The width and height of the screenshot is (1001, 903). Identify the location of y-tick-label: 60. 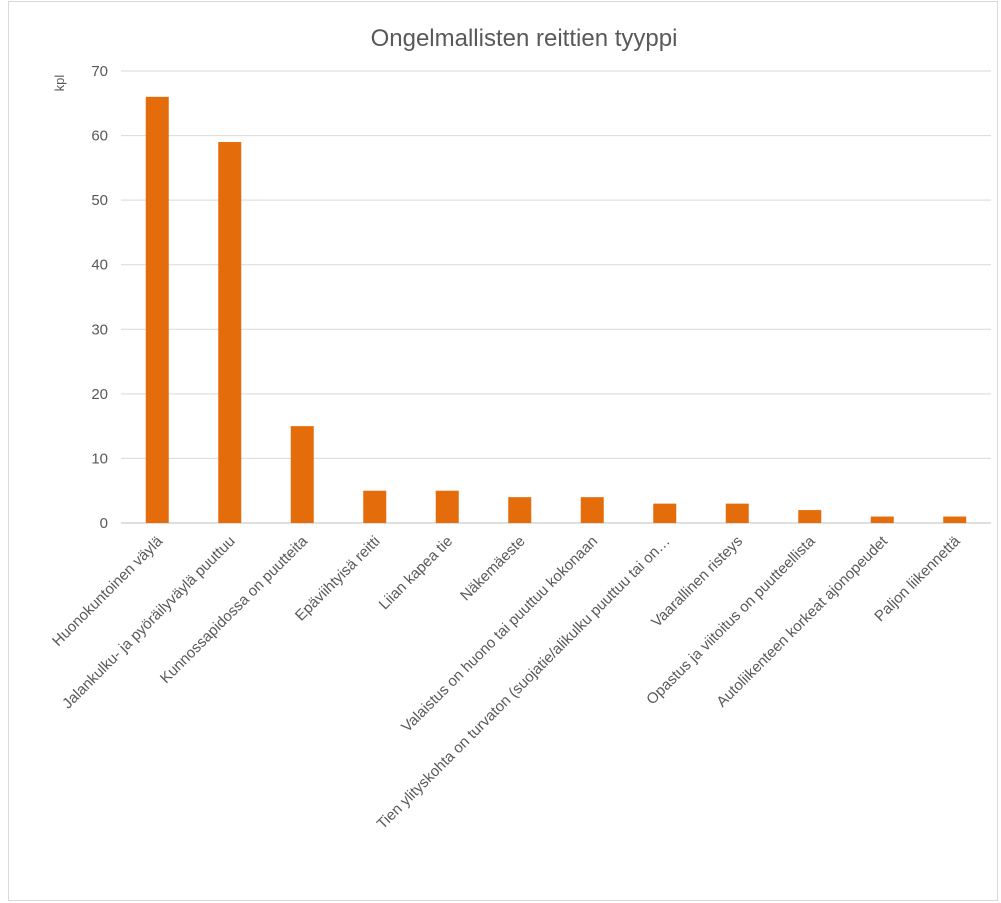
(99, 136).